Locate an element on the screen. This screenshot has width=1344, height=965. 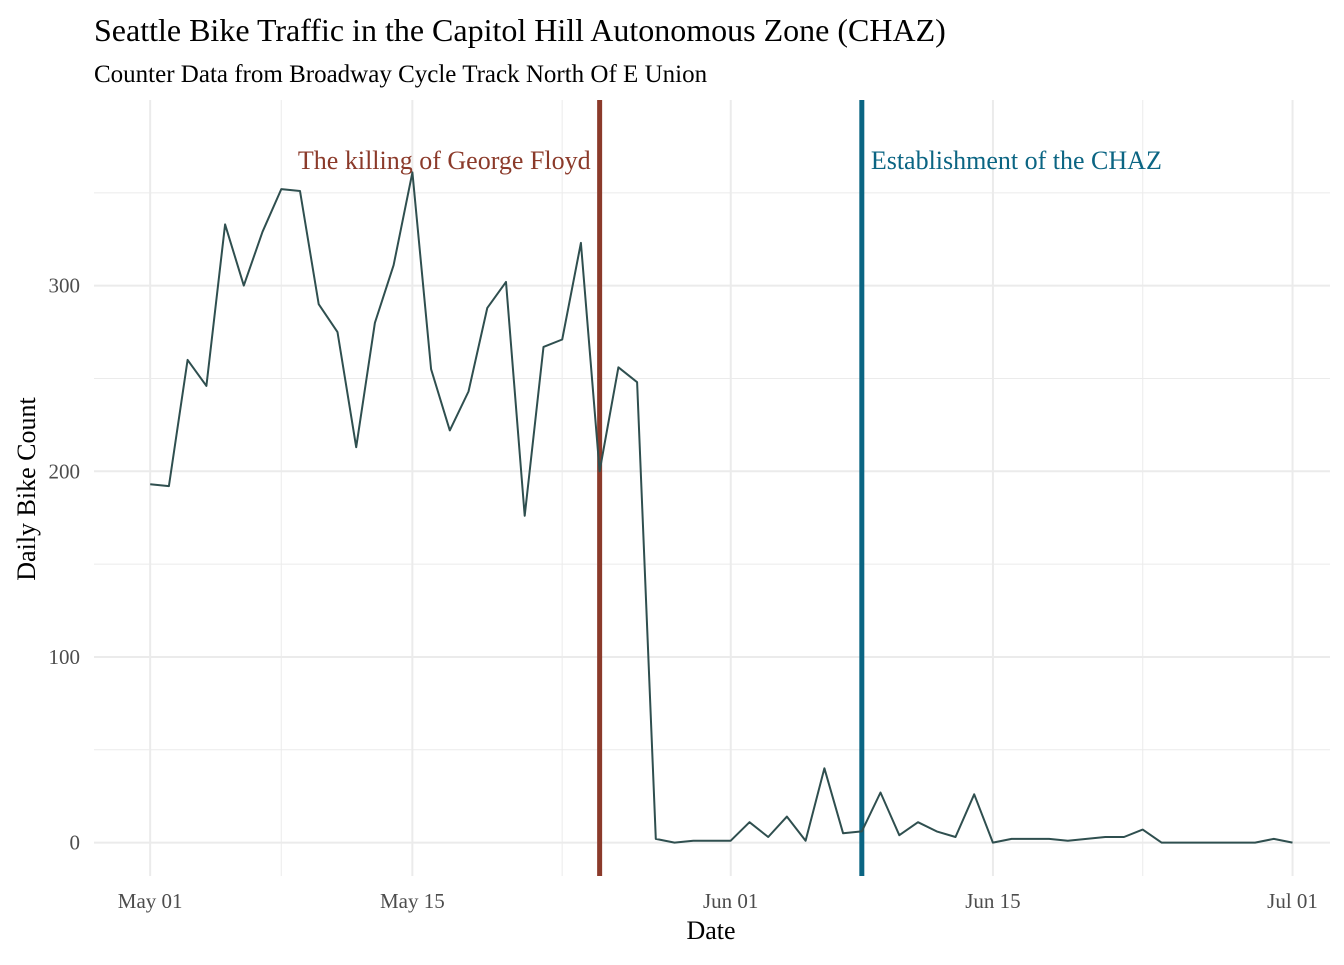
x-tick-label: May 01 is located at coordinates (150, 901).